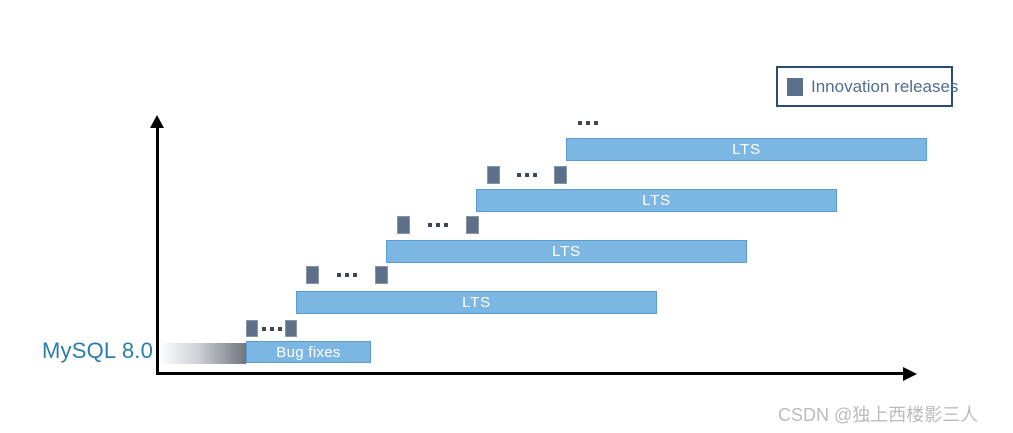 This screenshot has height=433, width=1013. What do you see at coordinates (308, 352) in the screenshot?
I see `bug-fixes-bar: Bug fixes` at bounding box center [308, 352].